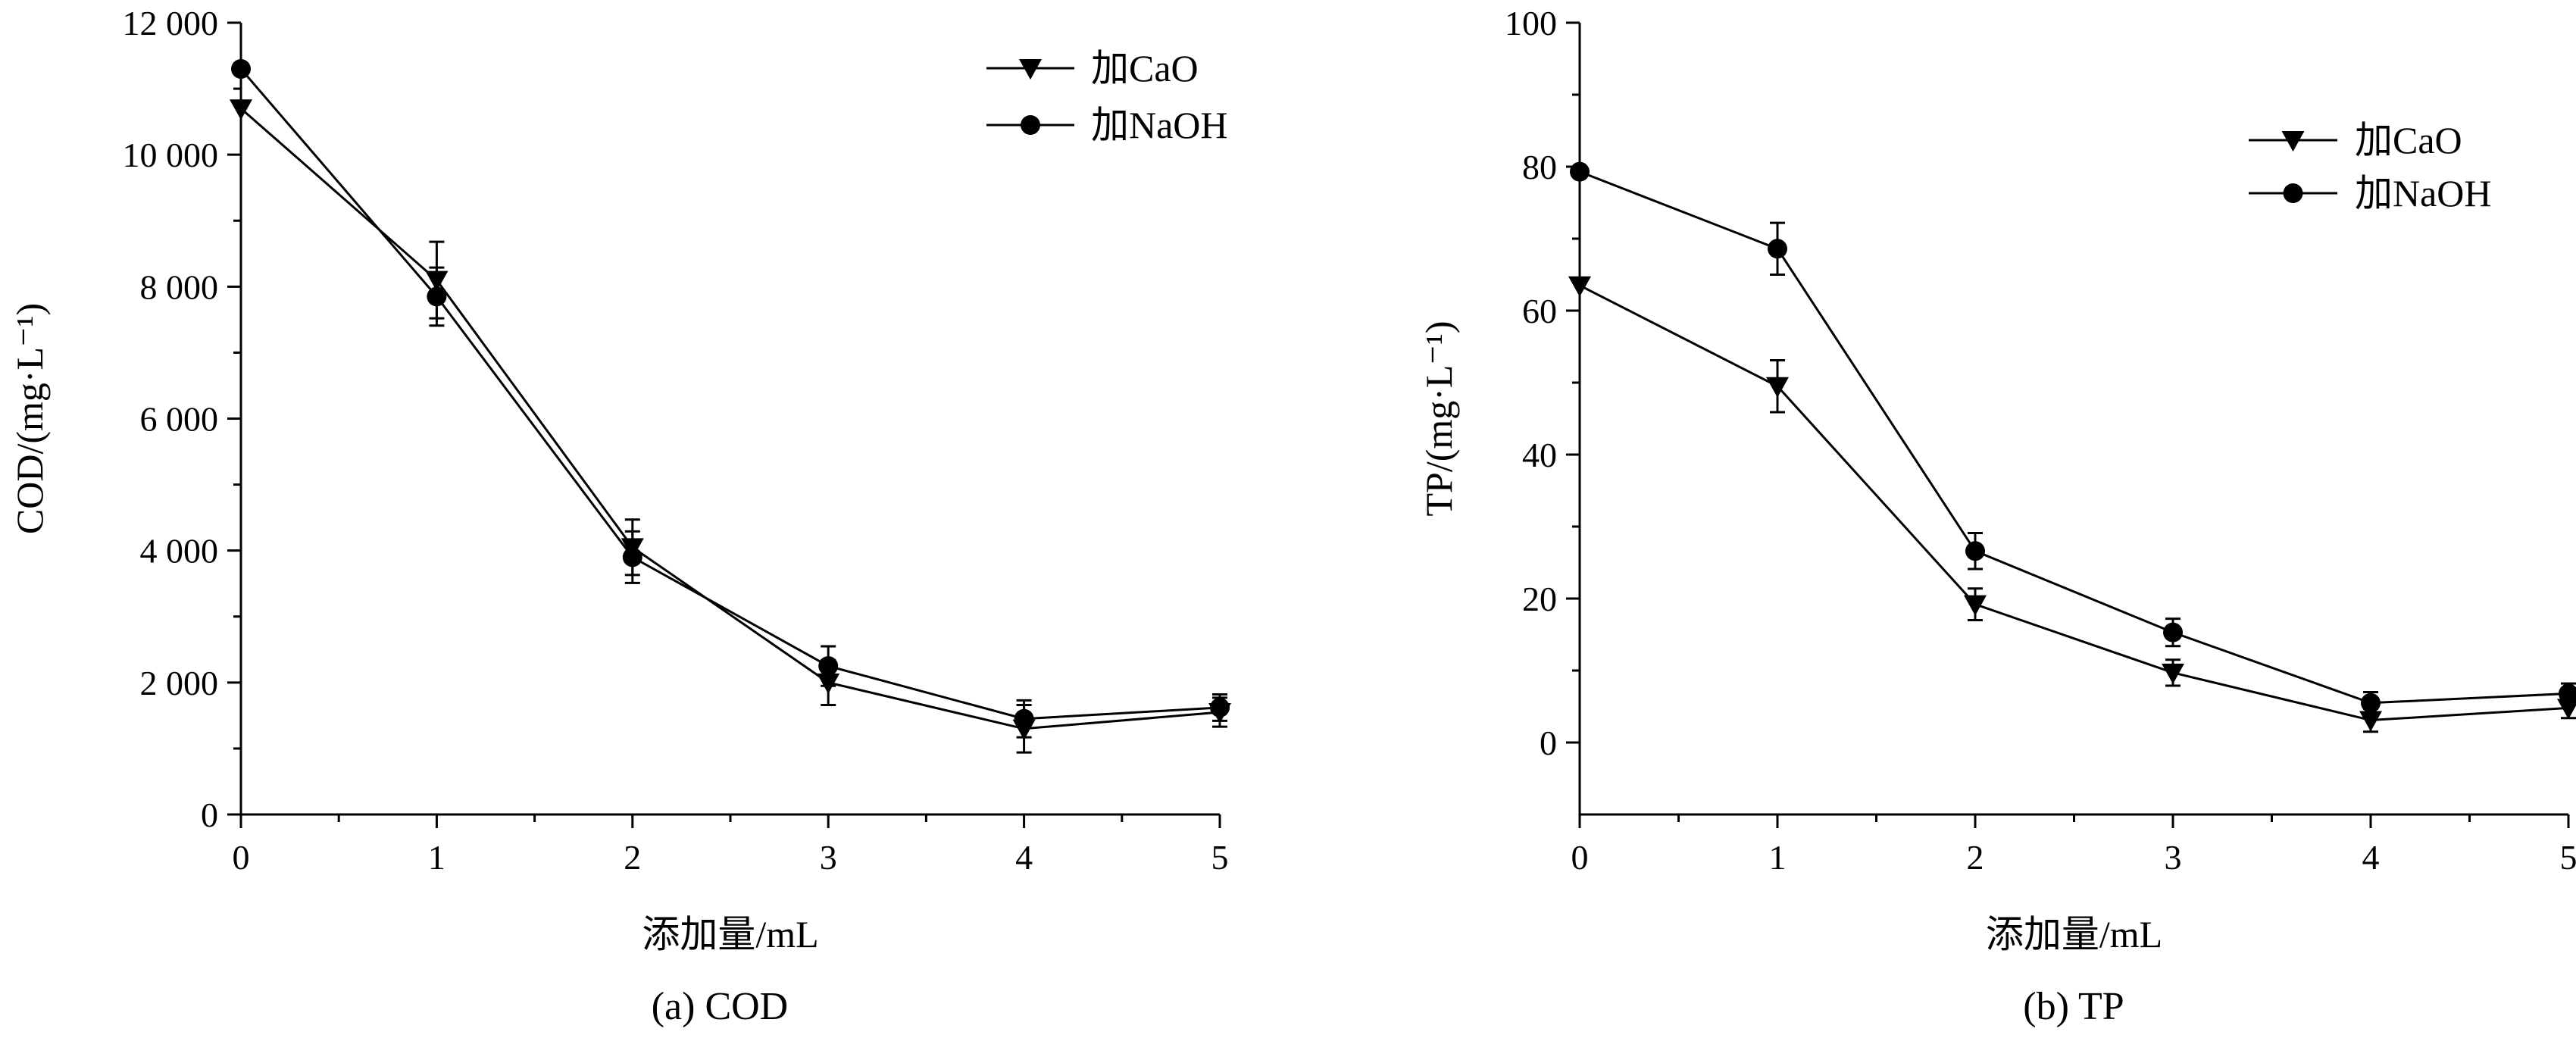 This screenshot has height=1038, width=2576. I want to click on y-axis-title: TP/(mg·L⁻¹), so click(1439, 418).